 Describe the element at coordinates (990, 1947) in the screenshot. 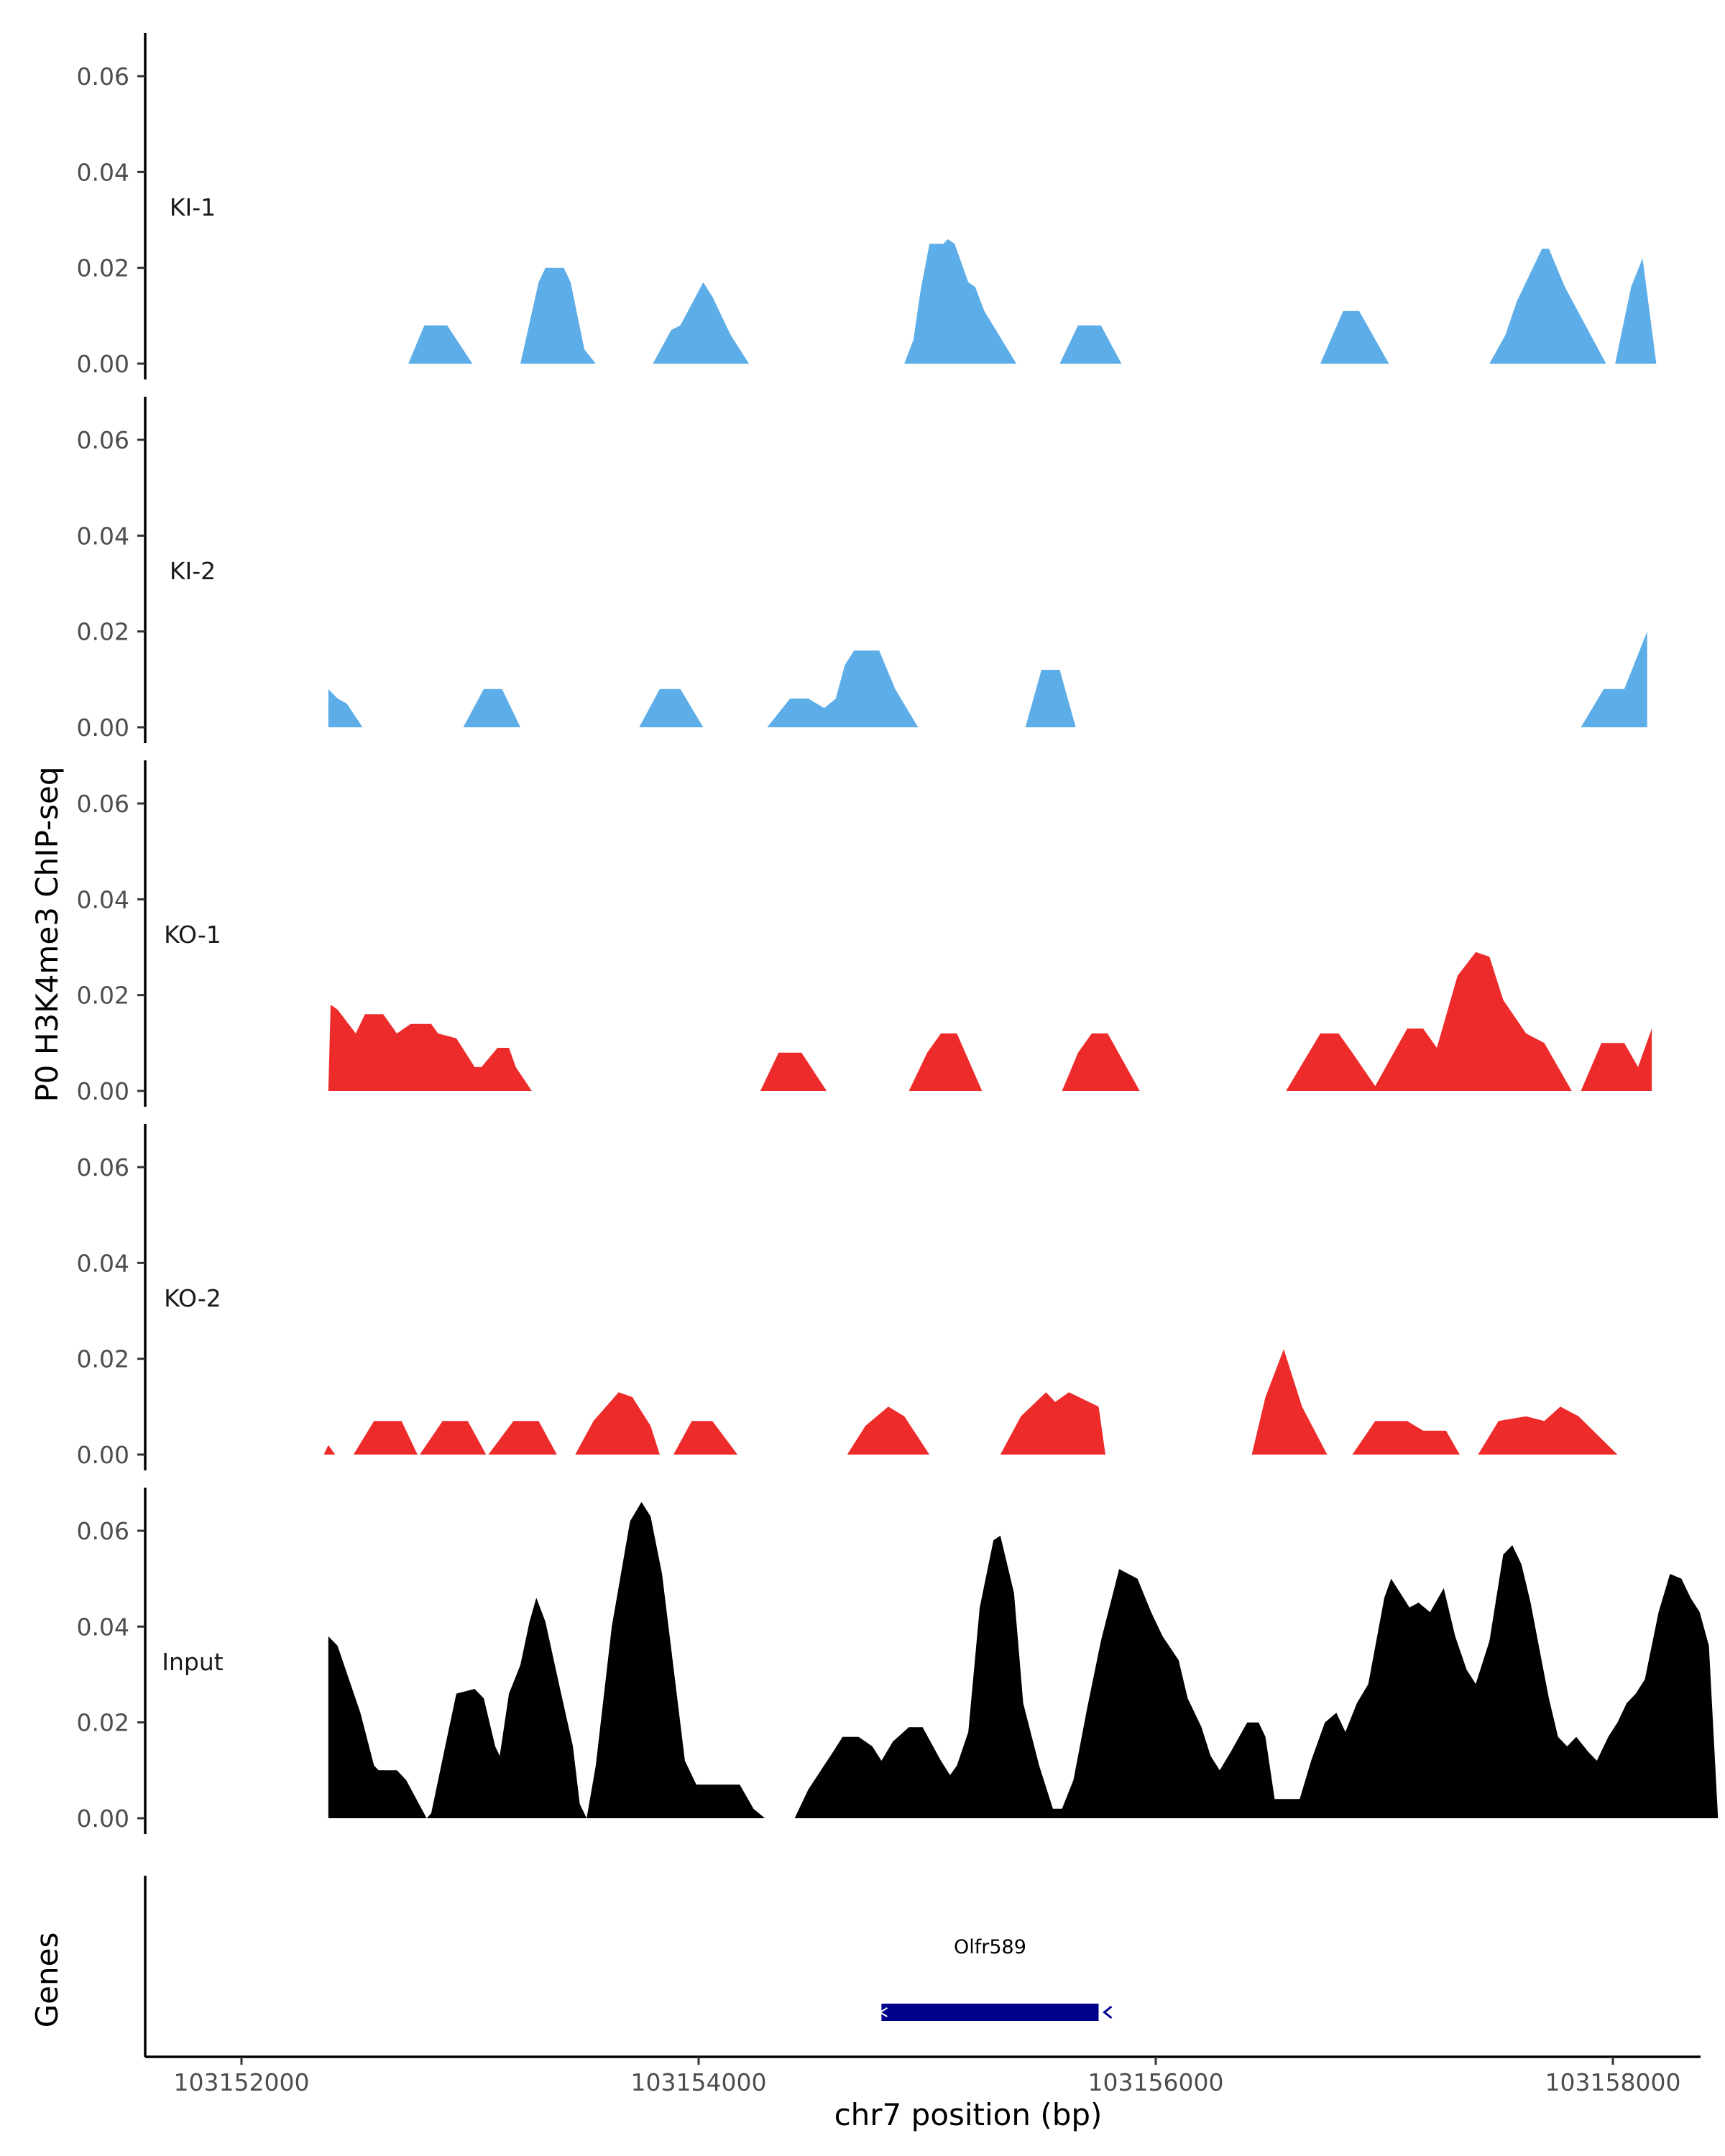

I see `gene-label: Olfr589` at that location.